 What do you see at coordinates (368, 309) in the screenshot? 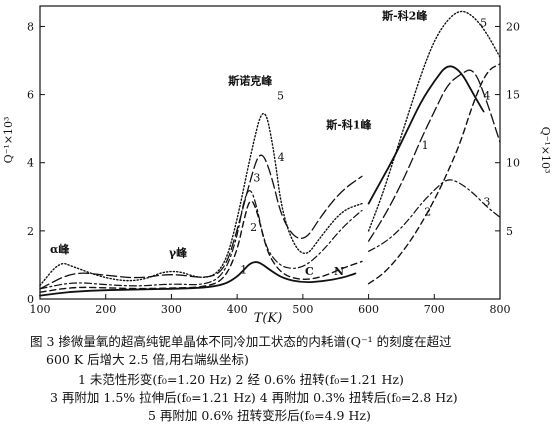
I see `x-tick-label: 600` at bounding box center [368, 309].